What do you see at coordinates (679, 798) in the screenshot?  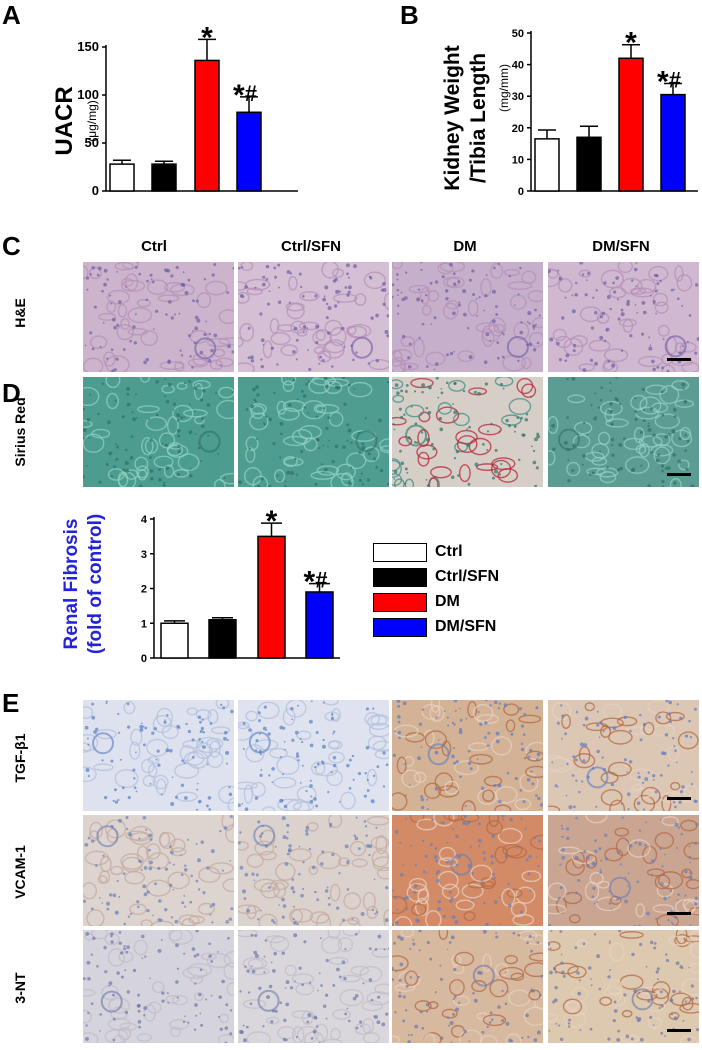 I see `scale-bar` at bounding box center [679, 798].